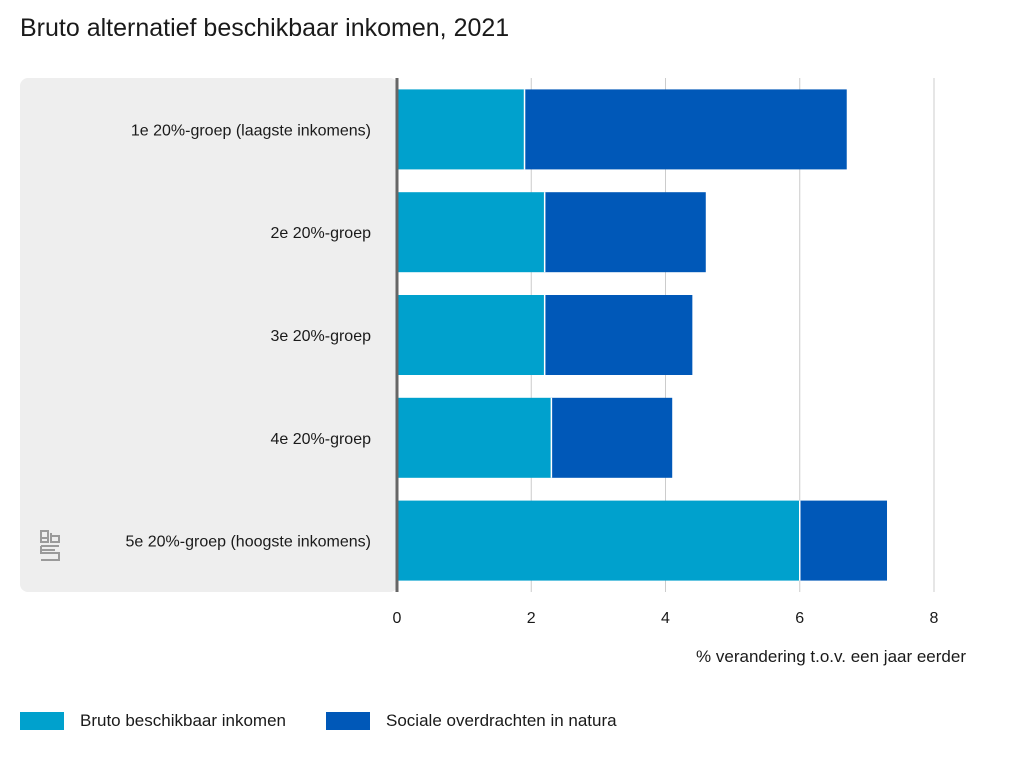 The width and height of the screenshot is (1011, 759). What do you see at coordinates (251, 130) in the screenshot?
I see `category-label: 1e 20%-groep (laagste inkomens)` at bounding box center [251, 130].